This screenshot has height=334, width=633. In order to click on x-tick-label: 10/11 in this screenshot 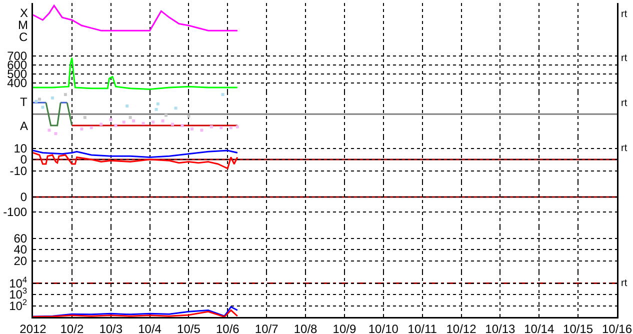, I will do `click(423, 328)`.